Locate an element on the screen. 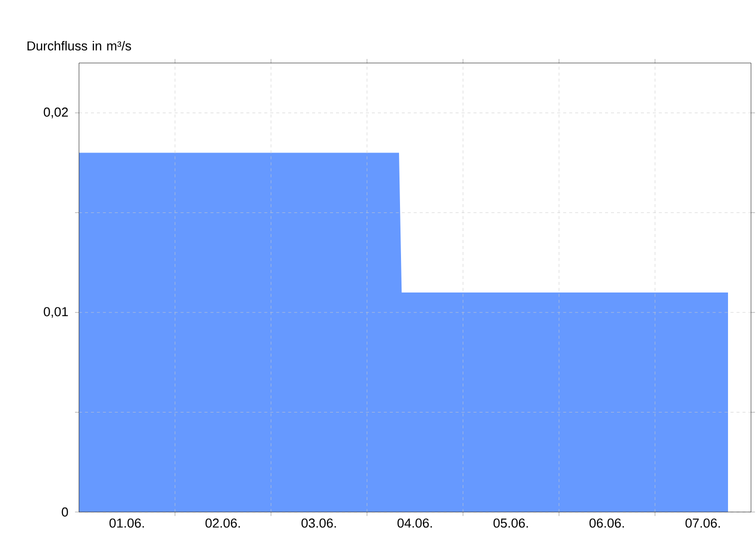 This screenshot has width=756, height=546. y-tick-label: 0,02 is located at coordinates (56, 113).